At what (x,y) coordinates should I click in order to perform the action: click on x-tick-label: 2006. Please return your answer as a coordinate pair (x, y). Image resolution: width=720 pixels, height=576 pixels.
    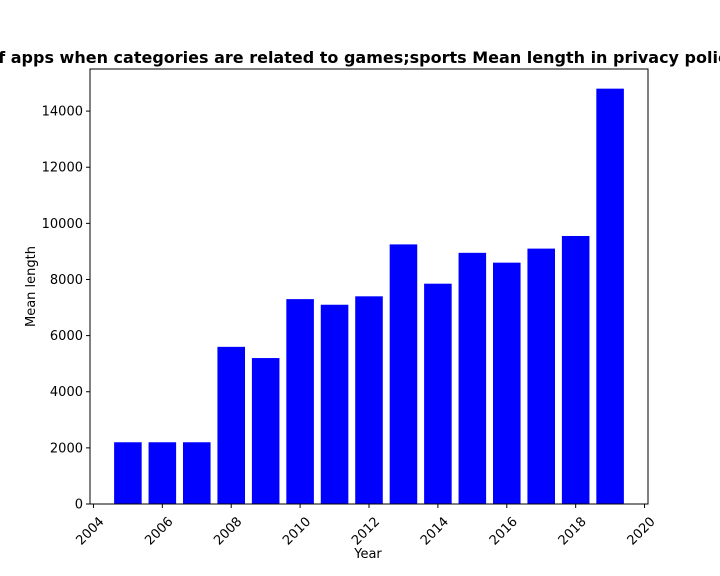
    Looking at the image, I should click on (159, 531).